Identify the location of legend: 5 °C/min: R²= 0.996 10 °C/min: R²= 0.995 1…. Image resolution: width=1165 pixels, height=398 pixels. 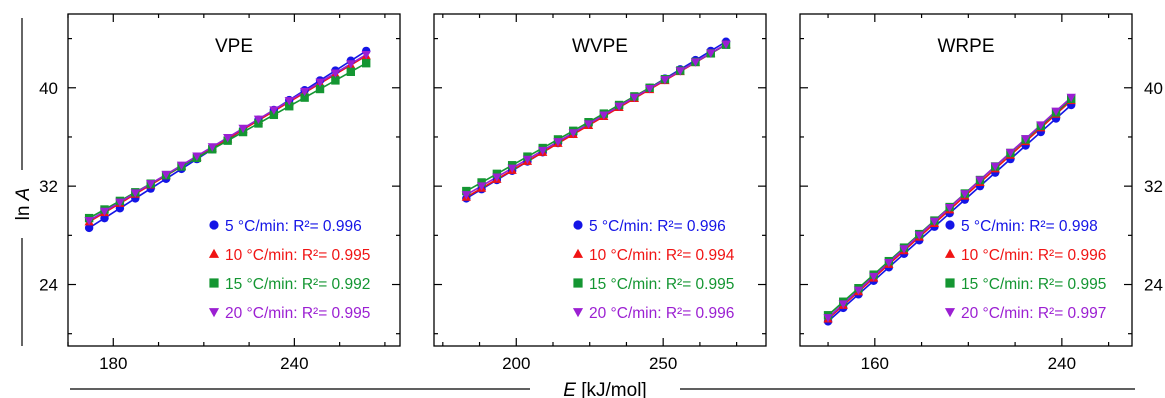
(289, 270).